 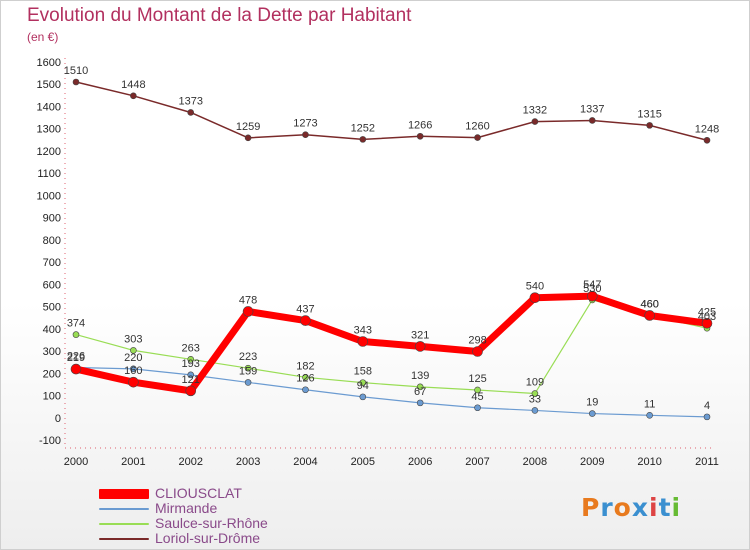 I want to click on legend-label: Mirmande, so click(x=186, y=508).